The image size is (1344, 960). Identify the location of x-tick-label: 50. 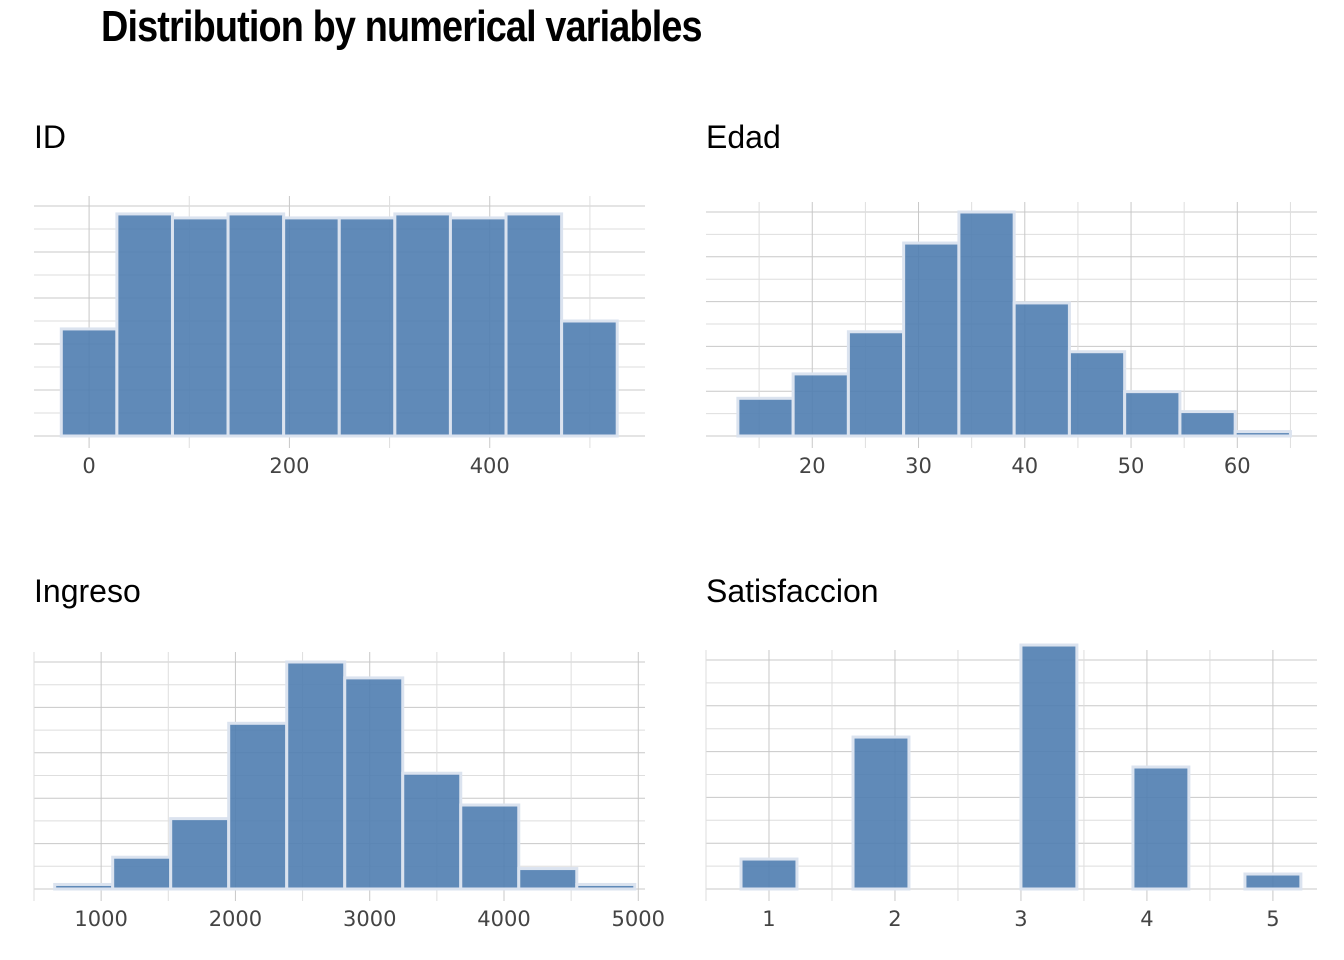
(1131, 466).